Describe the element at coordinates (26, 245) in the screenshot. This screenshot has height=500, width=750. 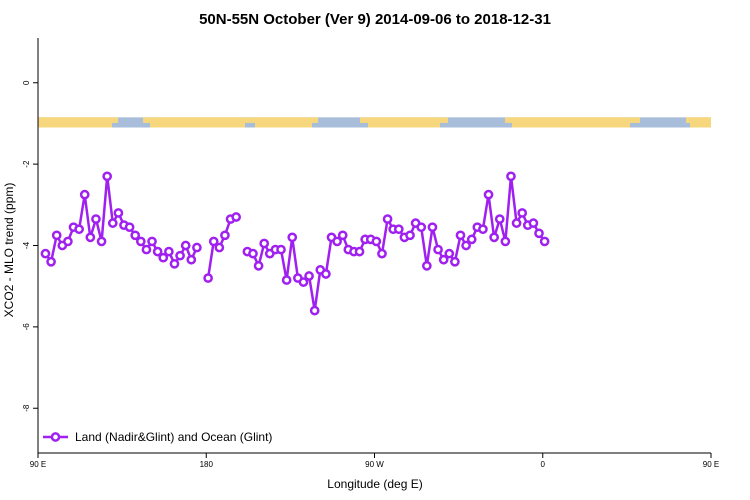
I see `y-tick-label: -4` at that location.